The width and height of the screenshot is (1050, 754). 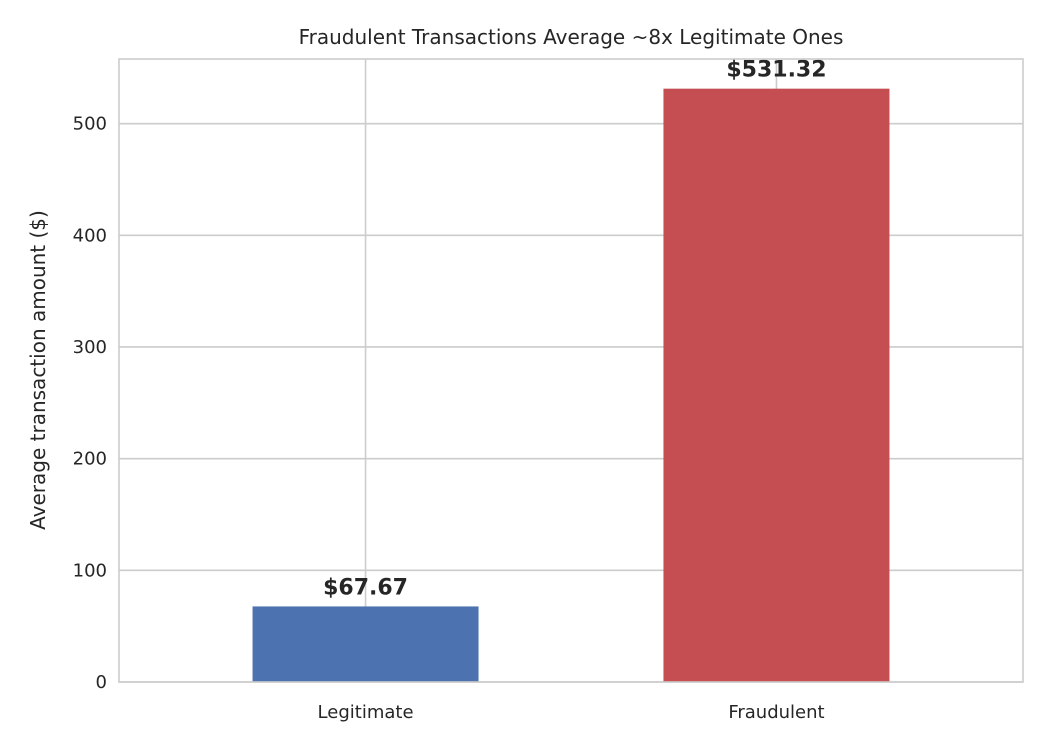 I want to click on x-tick-label: Legitimate, so click(x=366, y=712).